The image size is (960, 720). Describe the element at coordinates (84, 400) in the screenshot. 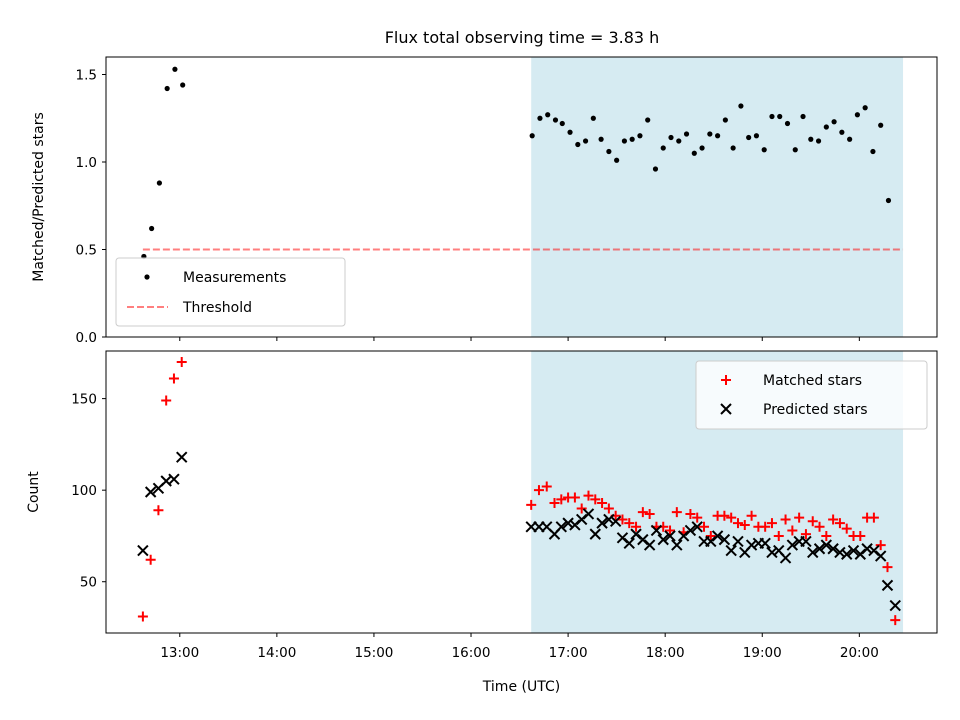

I see `bottom-ytick-label: 150` at that location.